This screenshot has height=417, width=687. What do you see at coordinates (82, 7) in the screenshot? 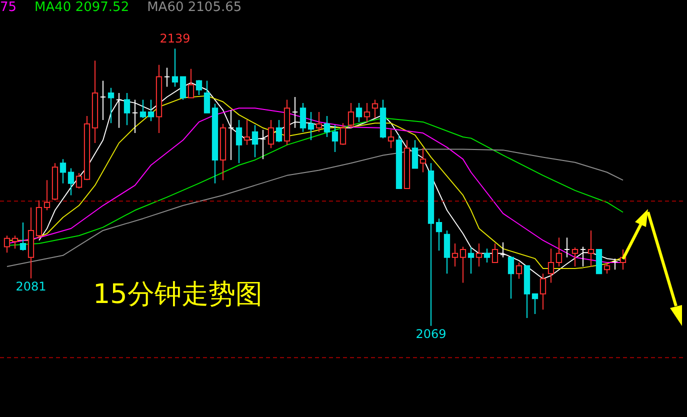
I see `text: MA40 2097.52` at bounding box center [82, 7].